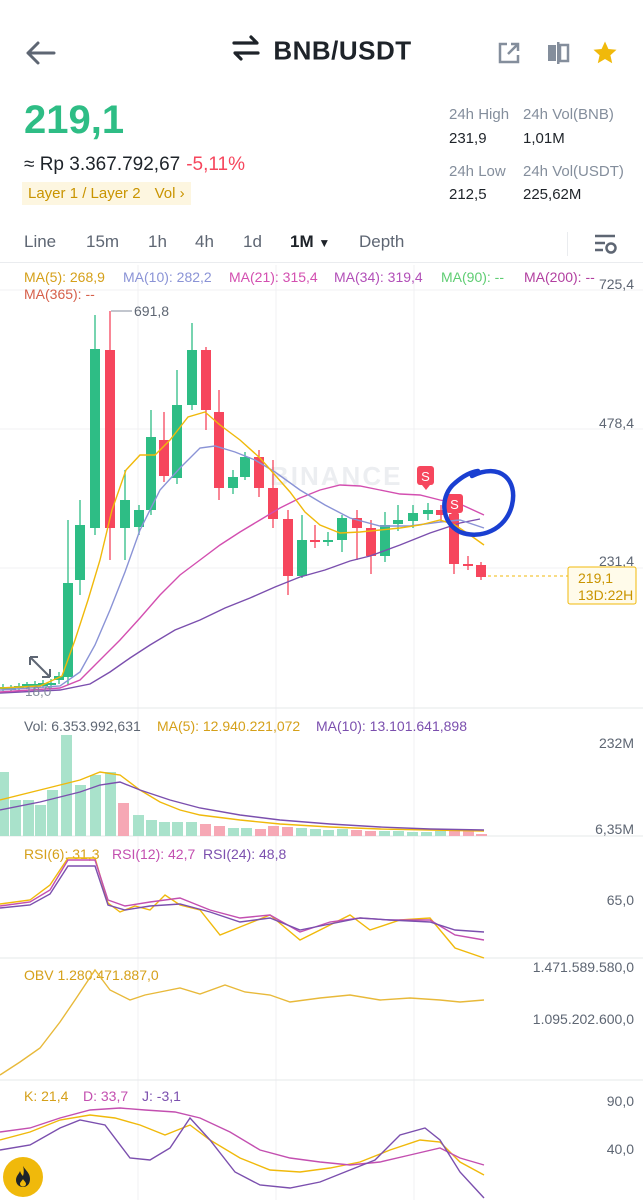 The image size is (643, 1202). What do you see at coordinates (153, 854) in the screenshot?
I see `rsi12-legend: RSI(12): 42,7` at bounding box center [153, 854].